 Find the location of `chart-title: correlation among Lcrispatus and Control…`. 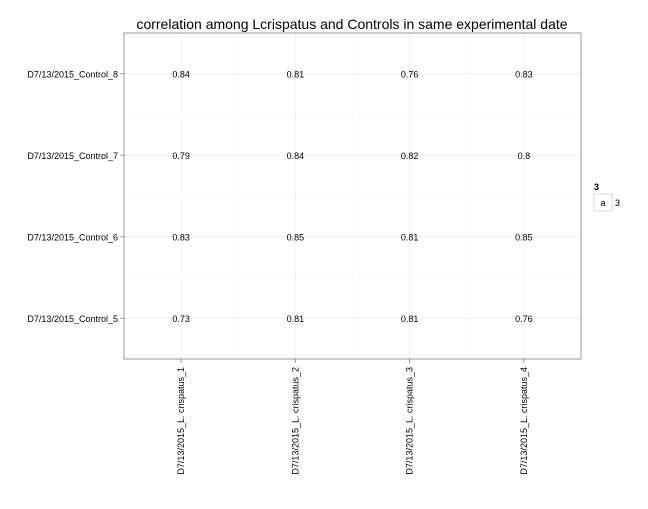

chart-title: correlation among Lcrispatus and Control… is located at coordinates (351, 24).